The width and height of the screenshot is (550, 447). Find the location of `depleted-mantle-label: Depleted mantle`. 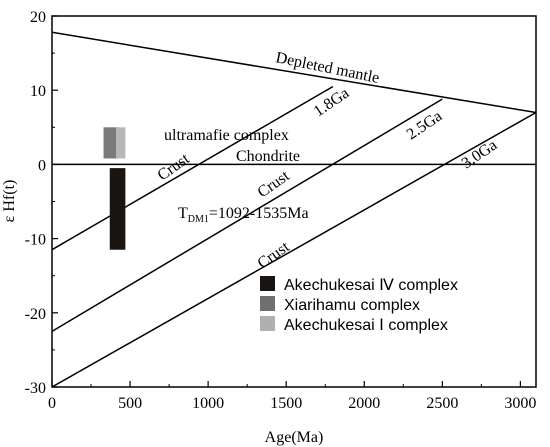

depleted-mantle-label: Depleted mantle is located at coordinates (327, 68).